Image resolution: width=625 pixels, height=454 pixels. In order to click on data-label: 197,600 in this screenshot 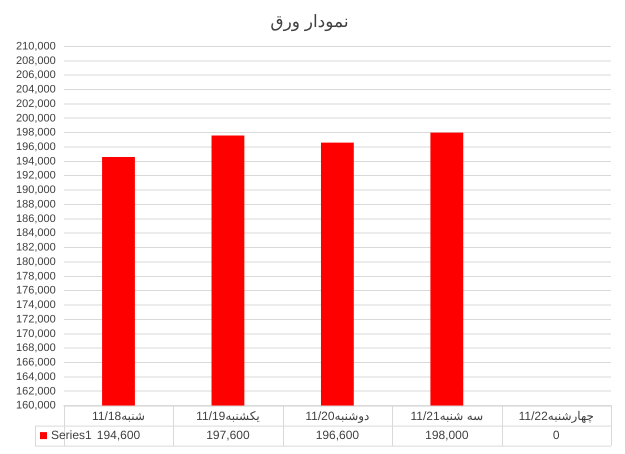, I will do `click(228, 435)`.